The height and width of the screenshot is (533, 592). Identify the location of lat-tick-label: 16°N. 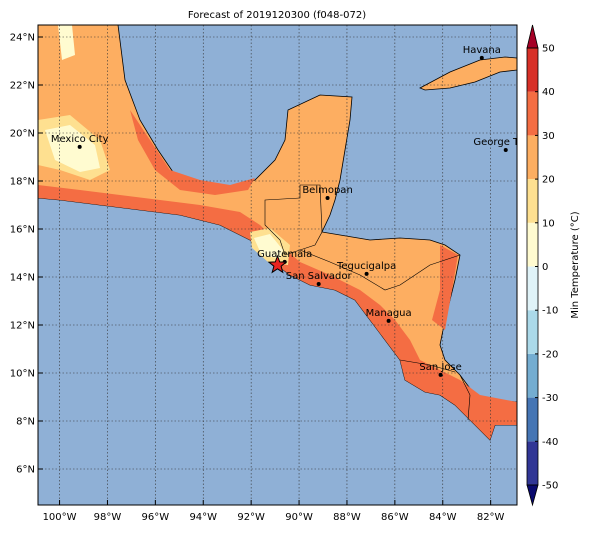
(22, 230).